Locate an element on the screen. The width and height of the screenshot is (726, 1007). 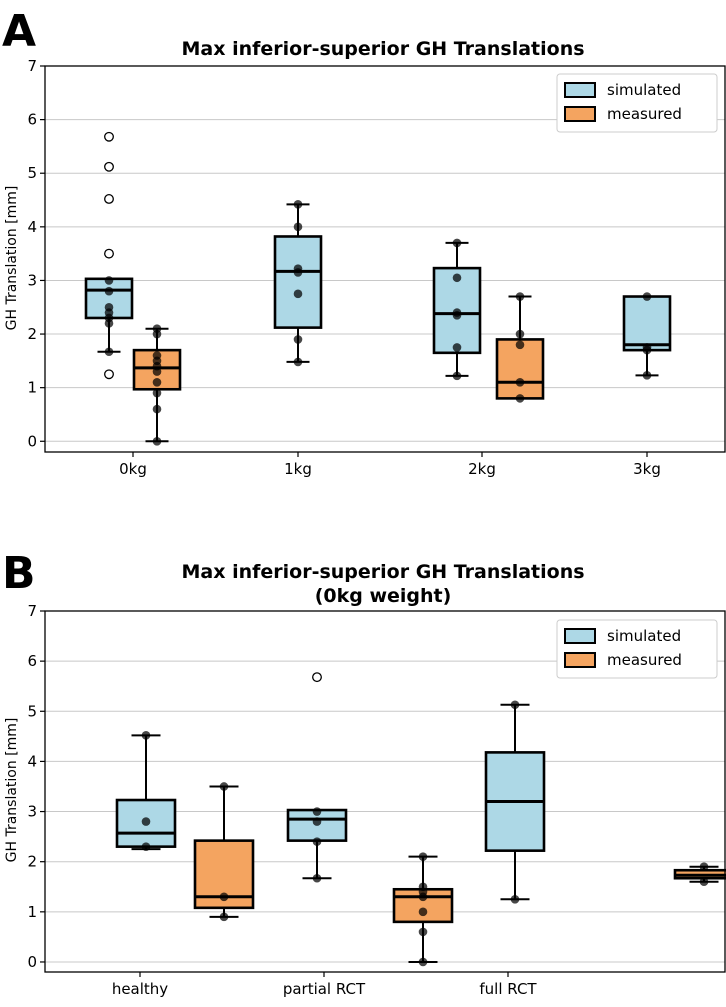
panel-label: A is located at coordinates (19, 31).